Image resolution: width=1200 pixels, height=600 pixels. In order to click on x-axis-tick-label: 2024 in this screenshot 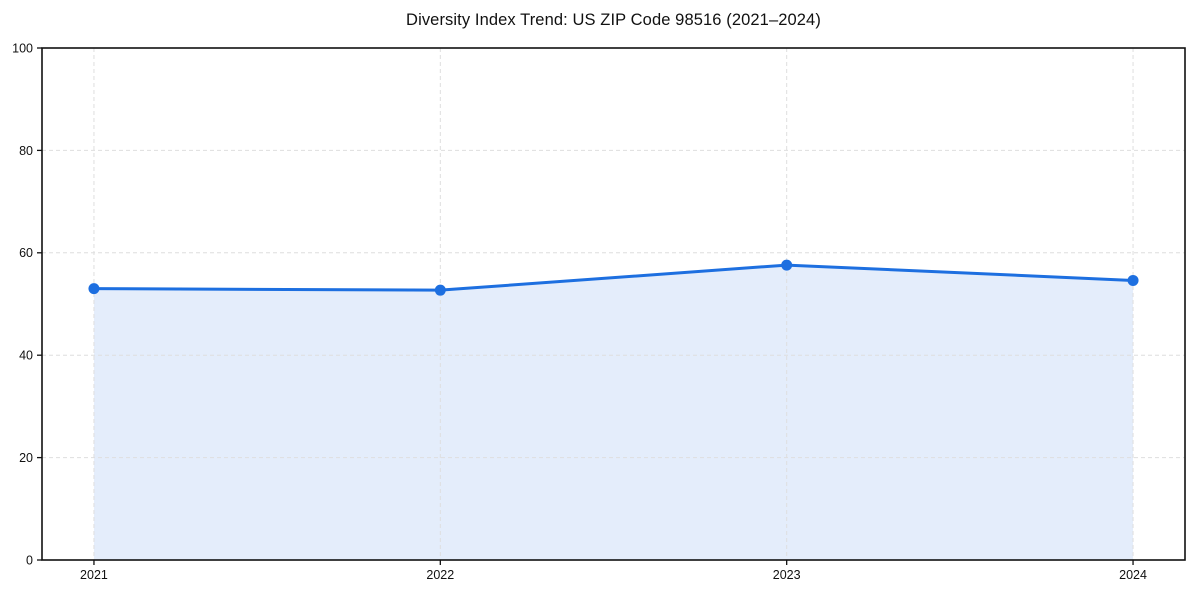, I will do `click(1133, 575)`.